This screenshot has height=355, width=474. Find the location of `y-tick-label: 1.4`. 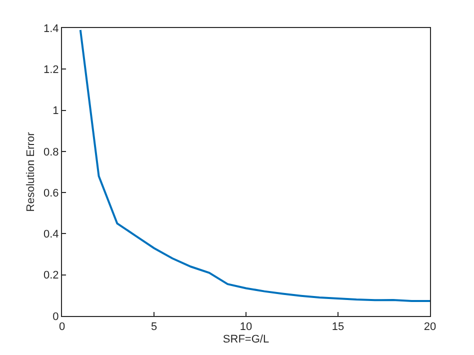

y-tick-label: 1.4 is located at coordinates (51, 28).